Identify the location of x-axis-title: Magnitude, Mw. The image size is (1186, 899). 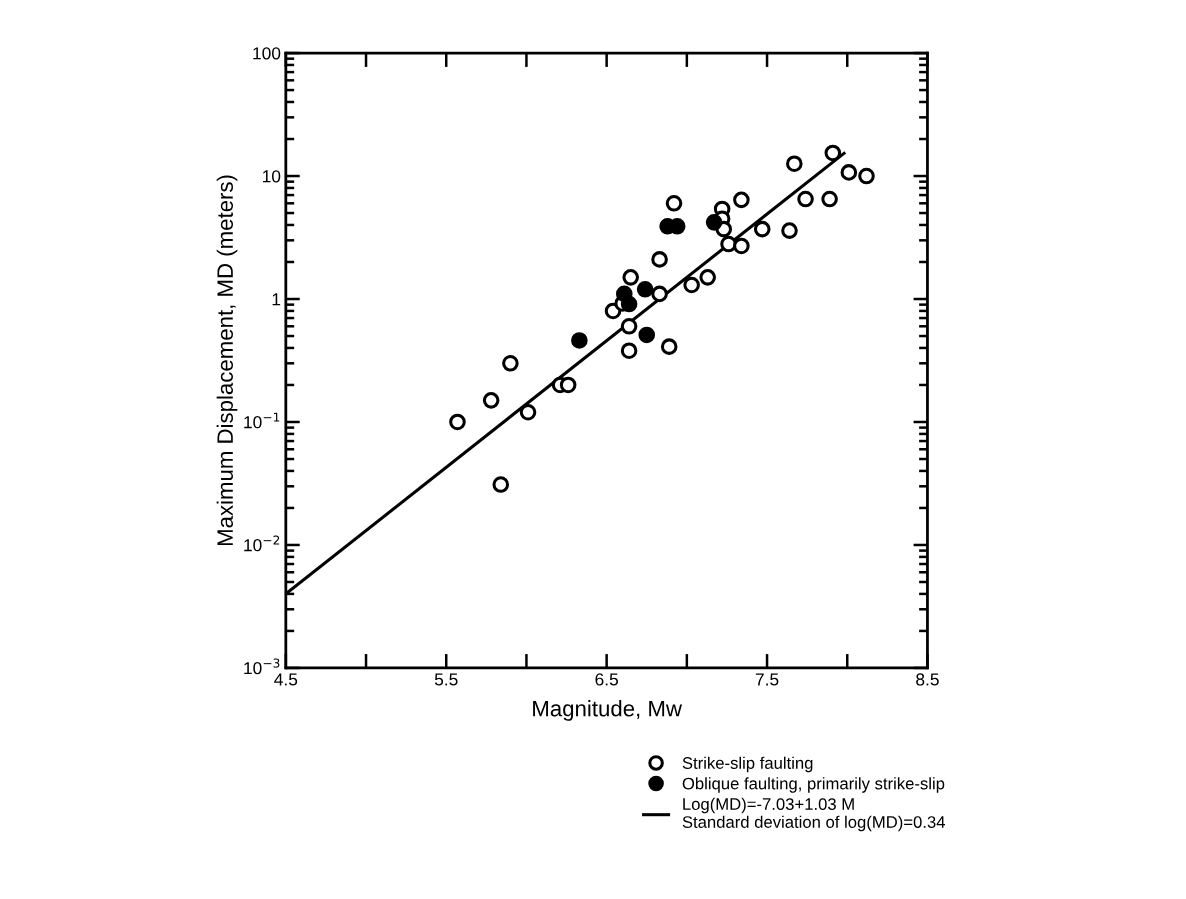
(608, 710).